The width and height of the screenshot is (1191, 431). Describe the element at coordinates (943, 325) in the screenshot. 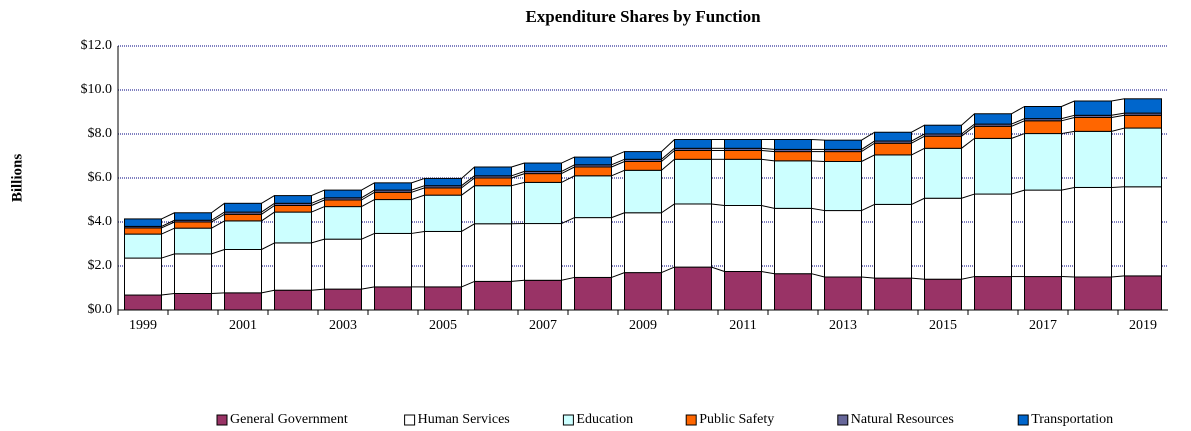

I see `x-tick-label: 2015` at that location.